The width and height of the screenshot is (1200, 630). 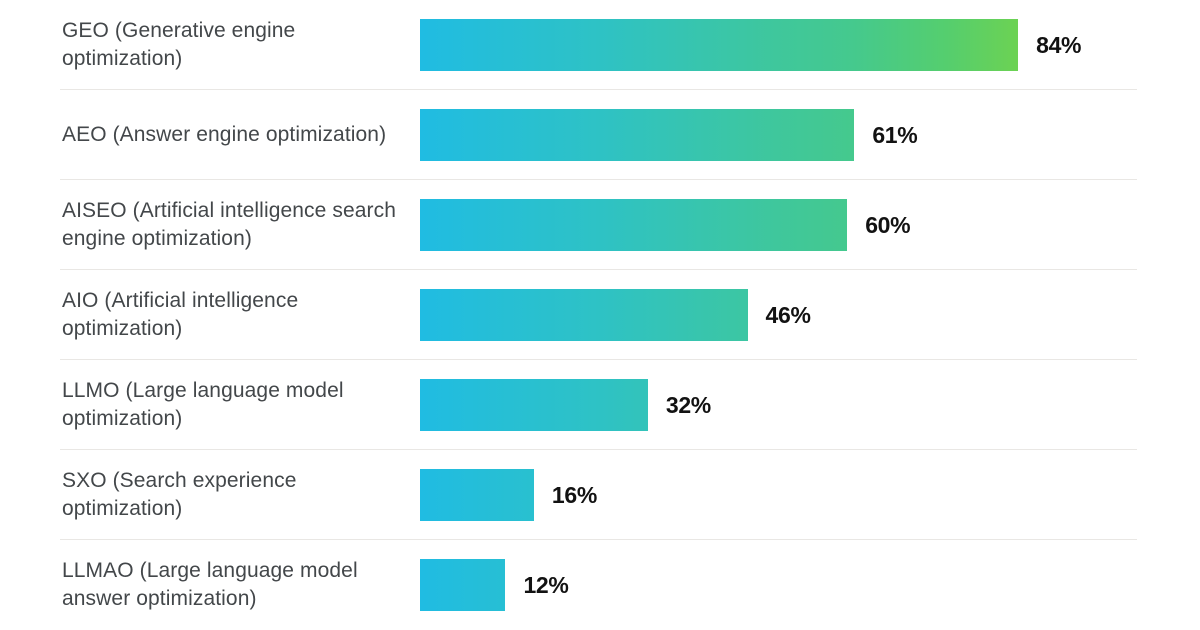 What do you see at coordinates (224, 134) in the screenshot?
I see `bar-label: AEO (Answer engine optimization)` at bounding box center [224, 134].